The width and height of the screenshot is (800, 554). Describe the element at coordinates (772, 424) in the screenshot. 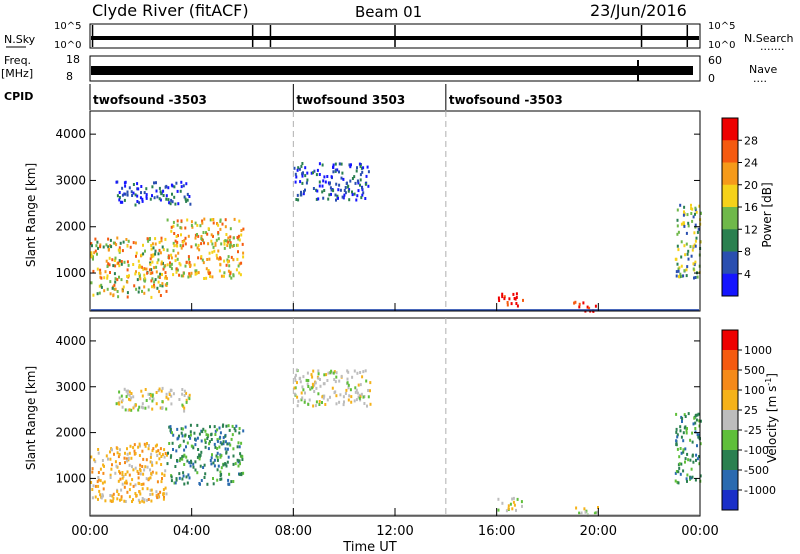

I see `velocity-colorbar-label-text: Velocity [m s` at that location.